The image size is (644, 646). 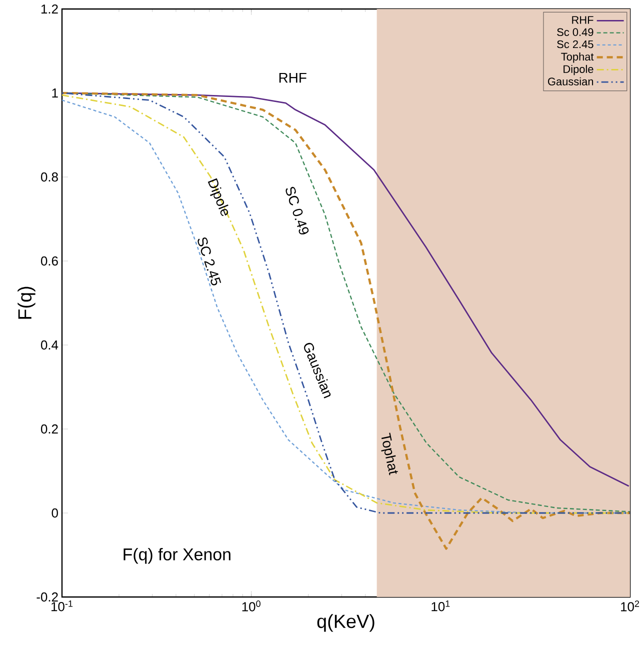 I want to click on annotation: F(q) for Xenon, so click(x=177, y=556).